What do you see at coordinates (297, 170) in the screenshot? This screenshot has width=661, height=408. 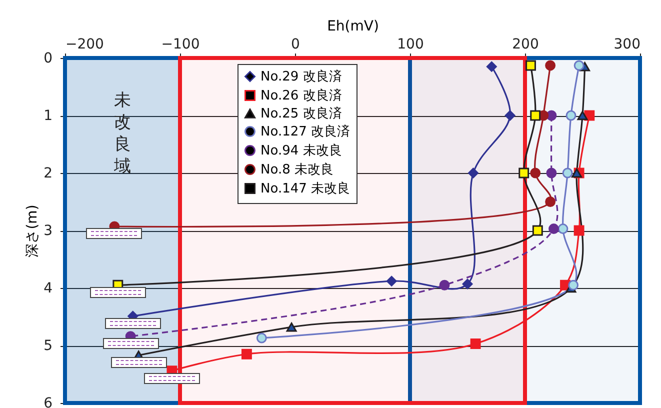 I see `legend-label: No.8 未改良` at bounding box center [297, 170].